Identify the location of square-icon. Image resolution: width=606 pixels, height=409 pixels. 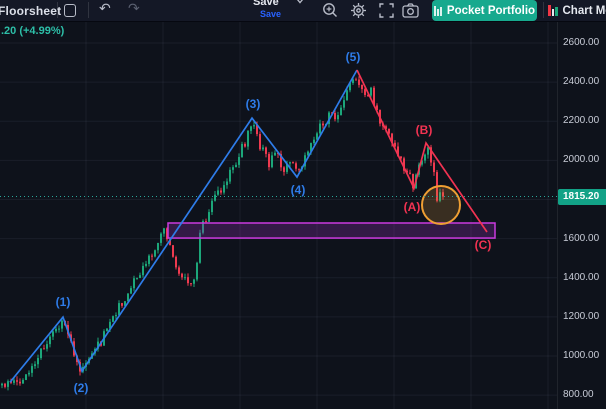
(70, 10).